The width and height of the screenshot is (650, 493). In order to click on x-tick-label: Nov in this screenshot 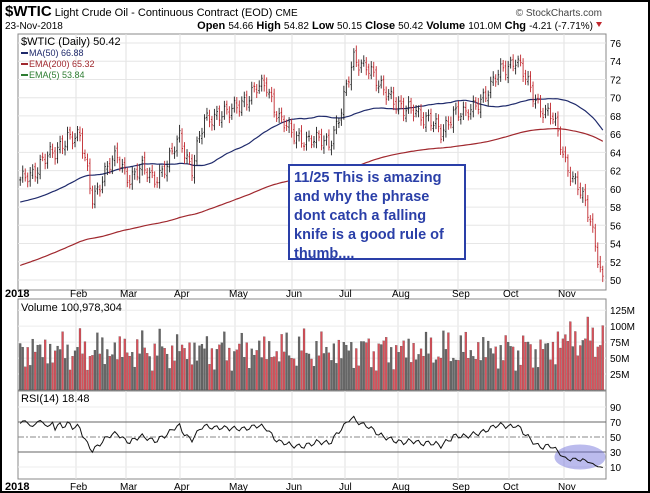, I will do `click(567, 294)`.